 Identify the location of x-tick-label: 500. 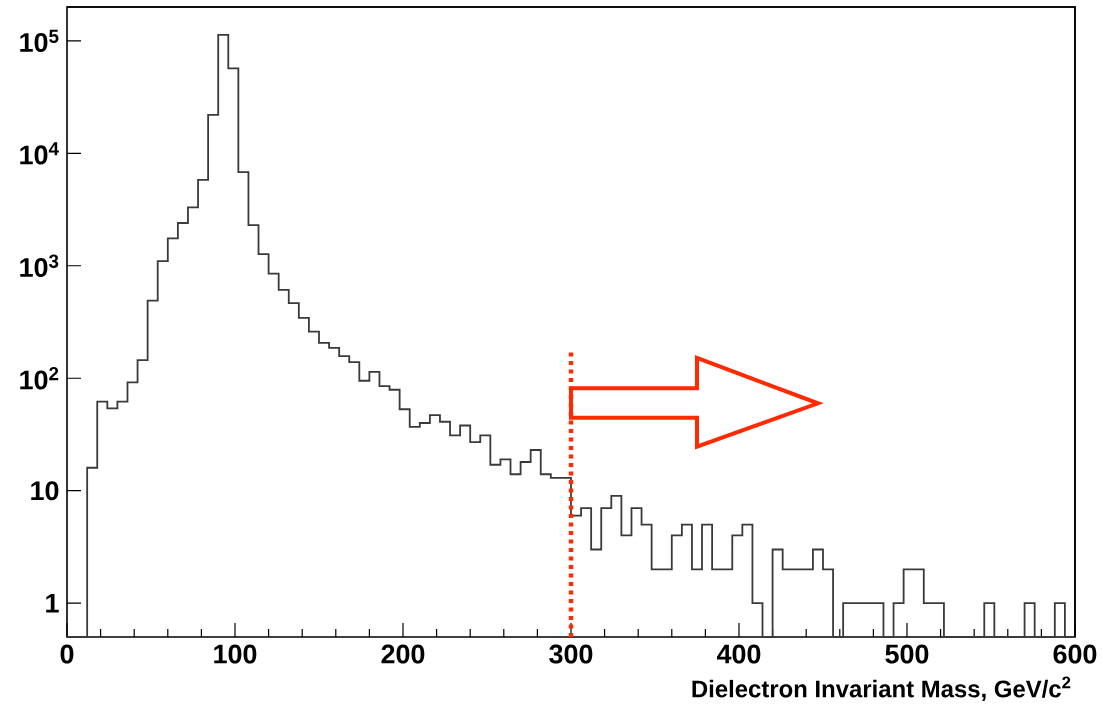
(907, 654).